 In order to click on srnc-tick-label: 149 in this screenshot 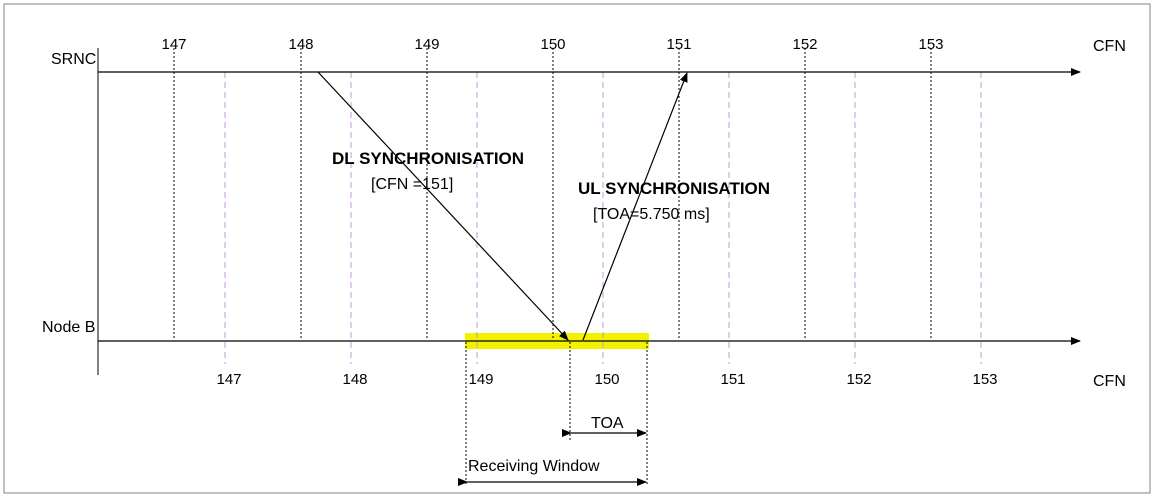, I will do `click(426, 44)`.